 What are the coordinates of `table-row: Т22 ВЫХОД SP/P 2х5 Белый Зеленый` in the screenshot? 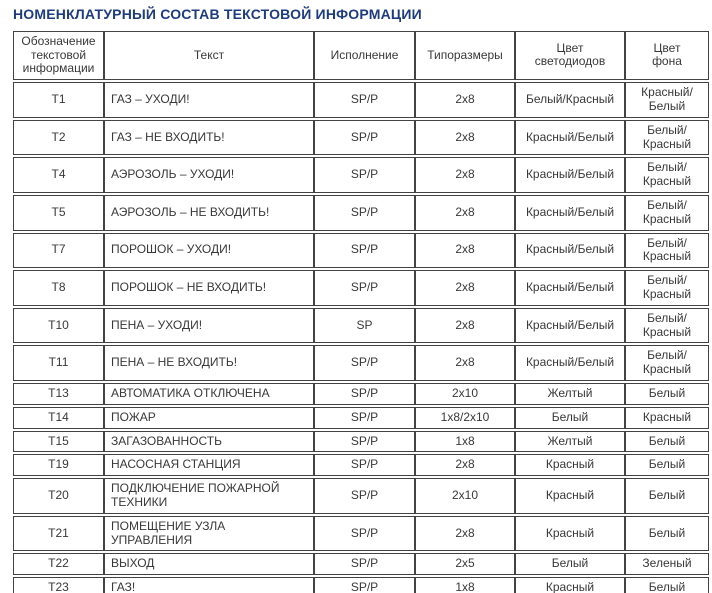 It's located at (361, 564).